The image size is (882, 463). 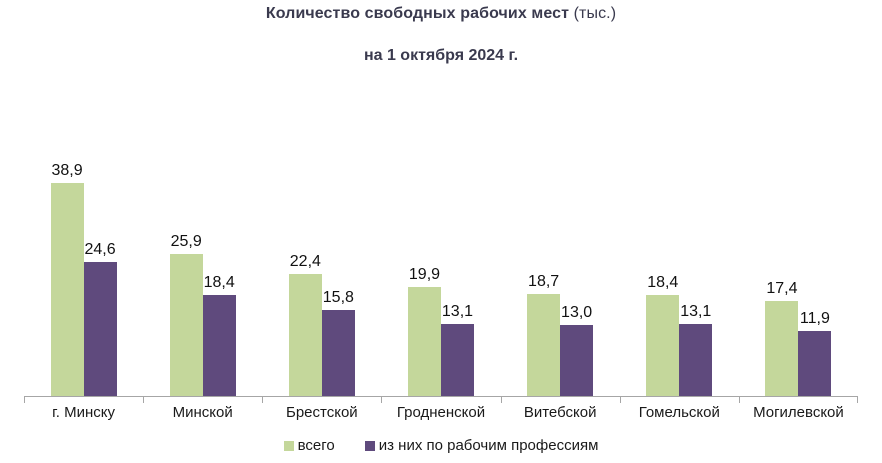 What do you see at coordinates (305, 262) in the screenshot?
I see `bar-value-label: 22,4` at bounding box center [305, 262].